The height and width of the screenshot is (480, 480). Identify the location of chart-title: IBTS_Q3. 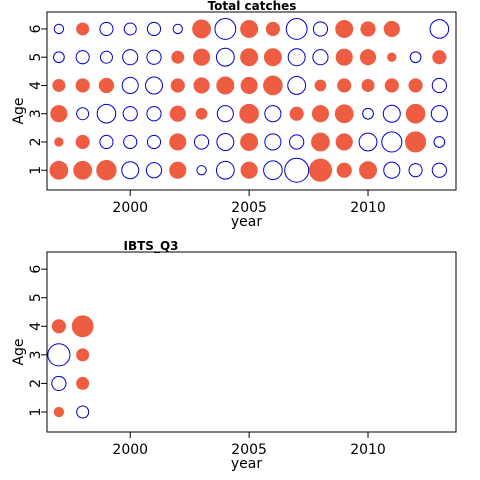
(151, 246).